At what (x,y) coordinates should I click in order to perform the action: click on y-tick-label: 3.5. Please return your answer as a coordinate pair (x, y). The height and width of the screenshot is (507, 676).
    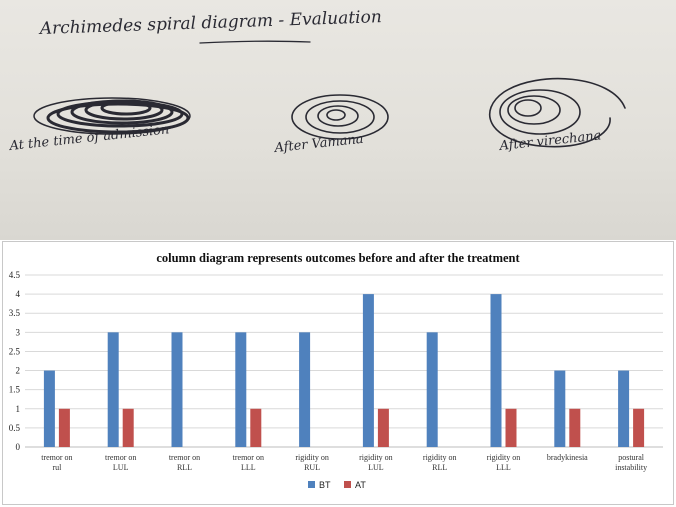
    Looking at the image, I should click on (15, 313).